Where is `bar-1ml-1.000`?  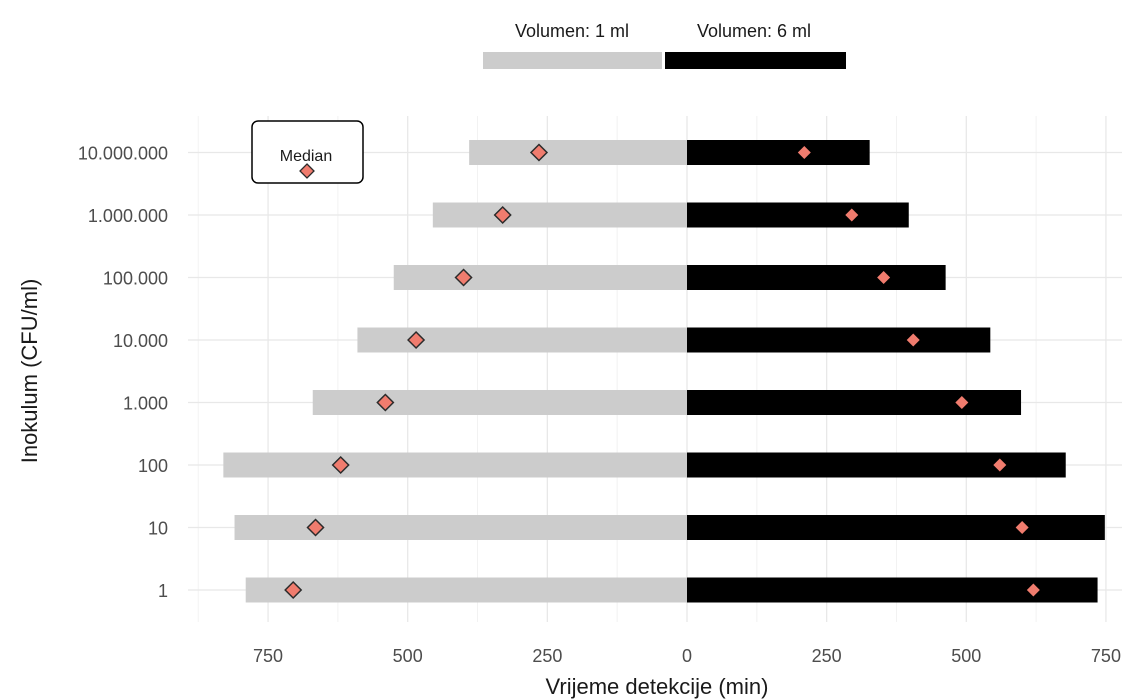
bar-1ml-1.000 is located at coordinates (499, 402).